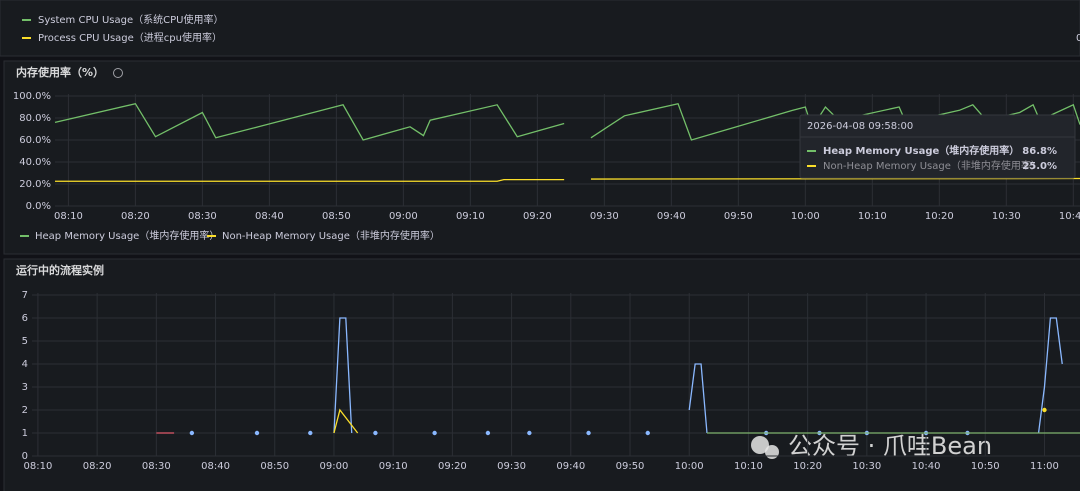 The image size is (1080, 491). Describe the element at coordinates (1039, 151) in the screenshot. I see `tooltip-value: 86.8%` at that location.